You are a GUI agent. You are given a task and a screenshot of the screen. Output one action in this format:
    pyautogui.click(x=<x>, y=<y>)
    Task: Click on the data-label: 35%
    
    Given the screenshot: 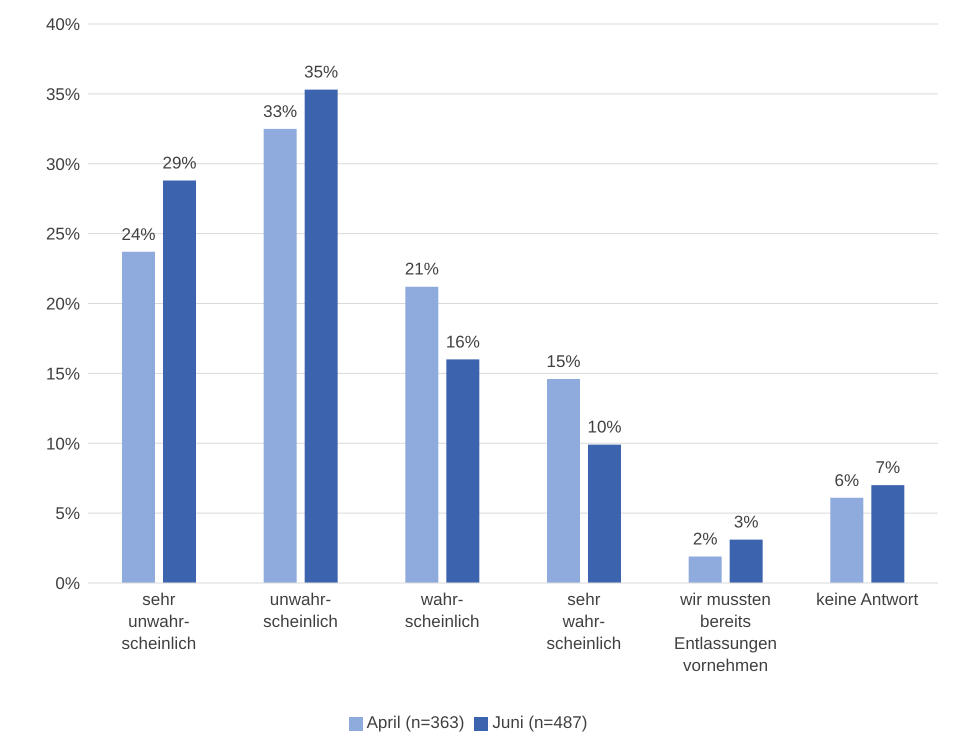 What is the action you would take?
    pyautogui.click(x=321, y=72)
    